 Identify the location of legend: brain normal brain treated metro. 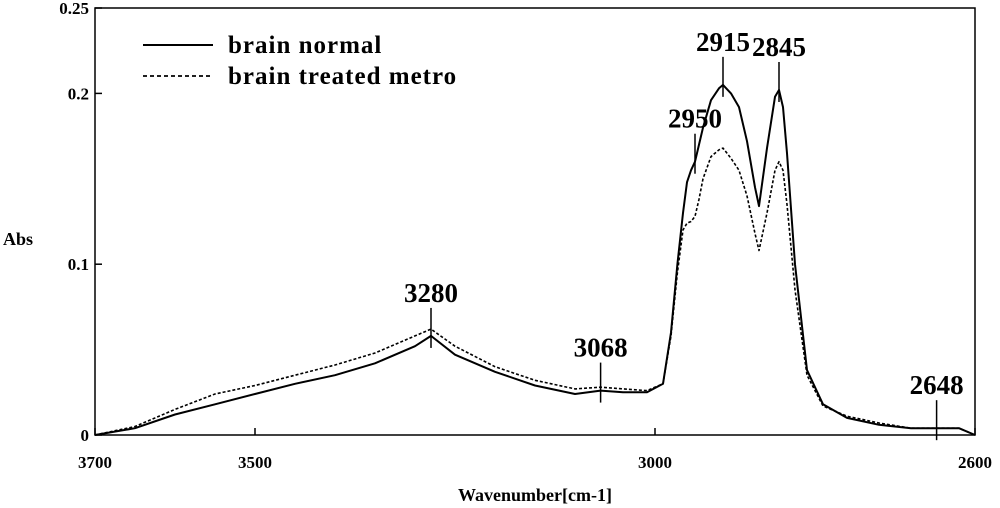
(300, 61).